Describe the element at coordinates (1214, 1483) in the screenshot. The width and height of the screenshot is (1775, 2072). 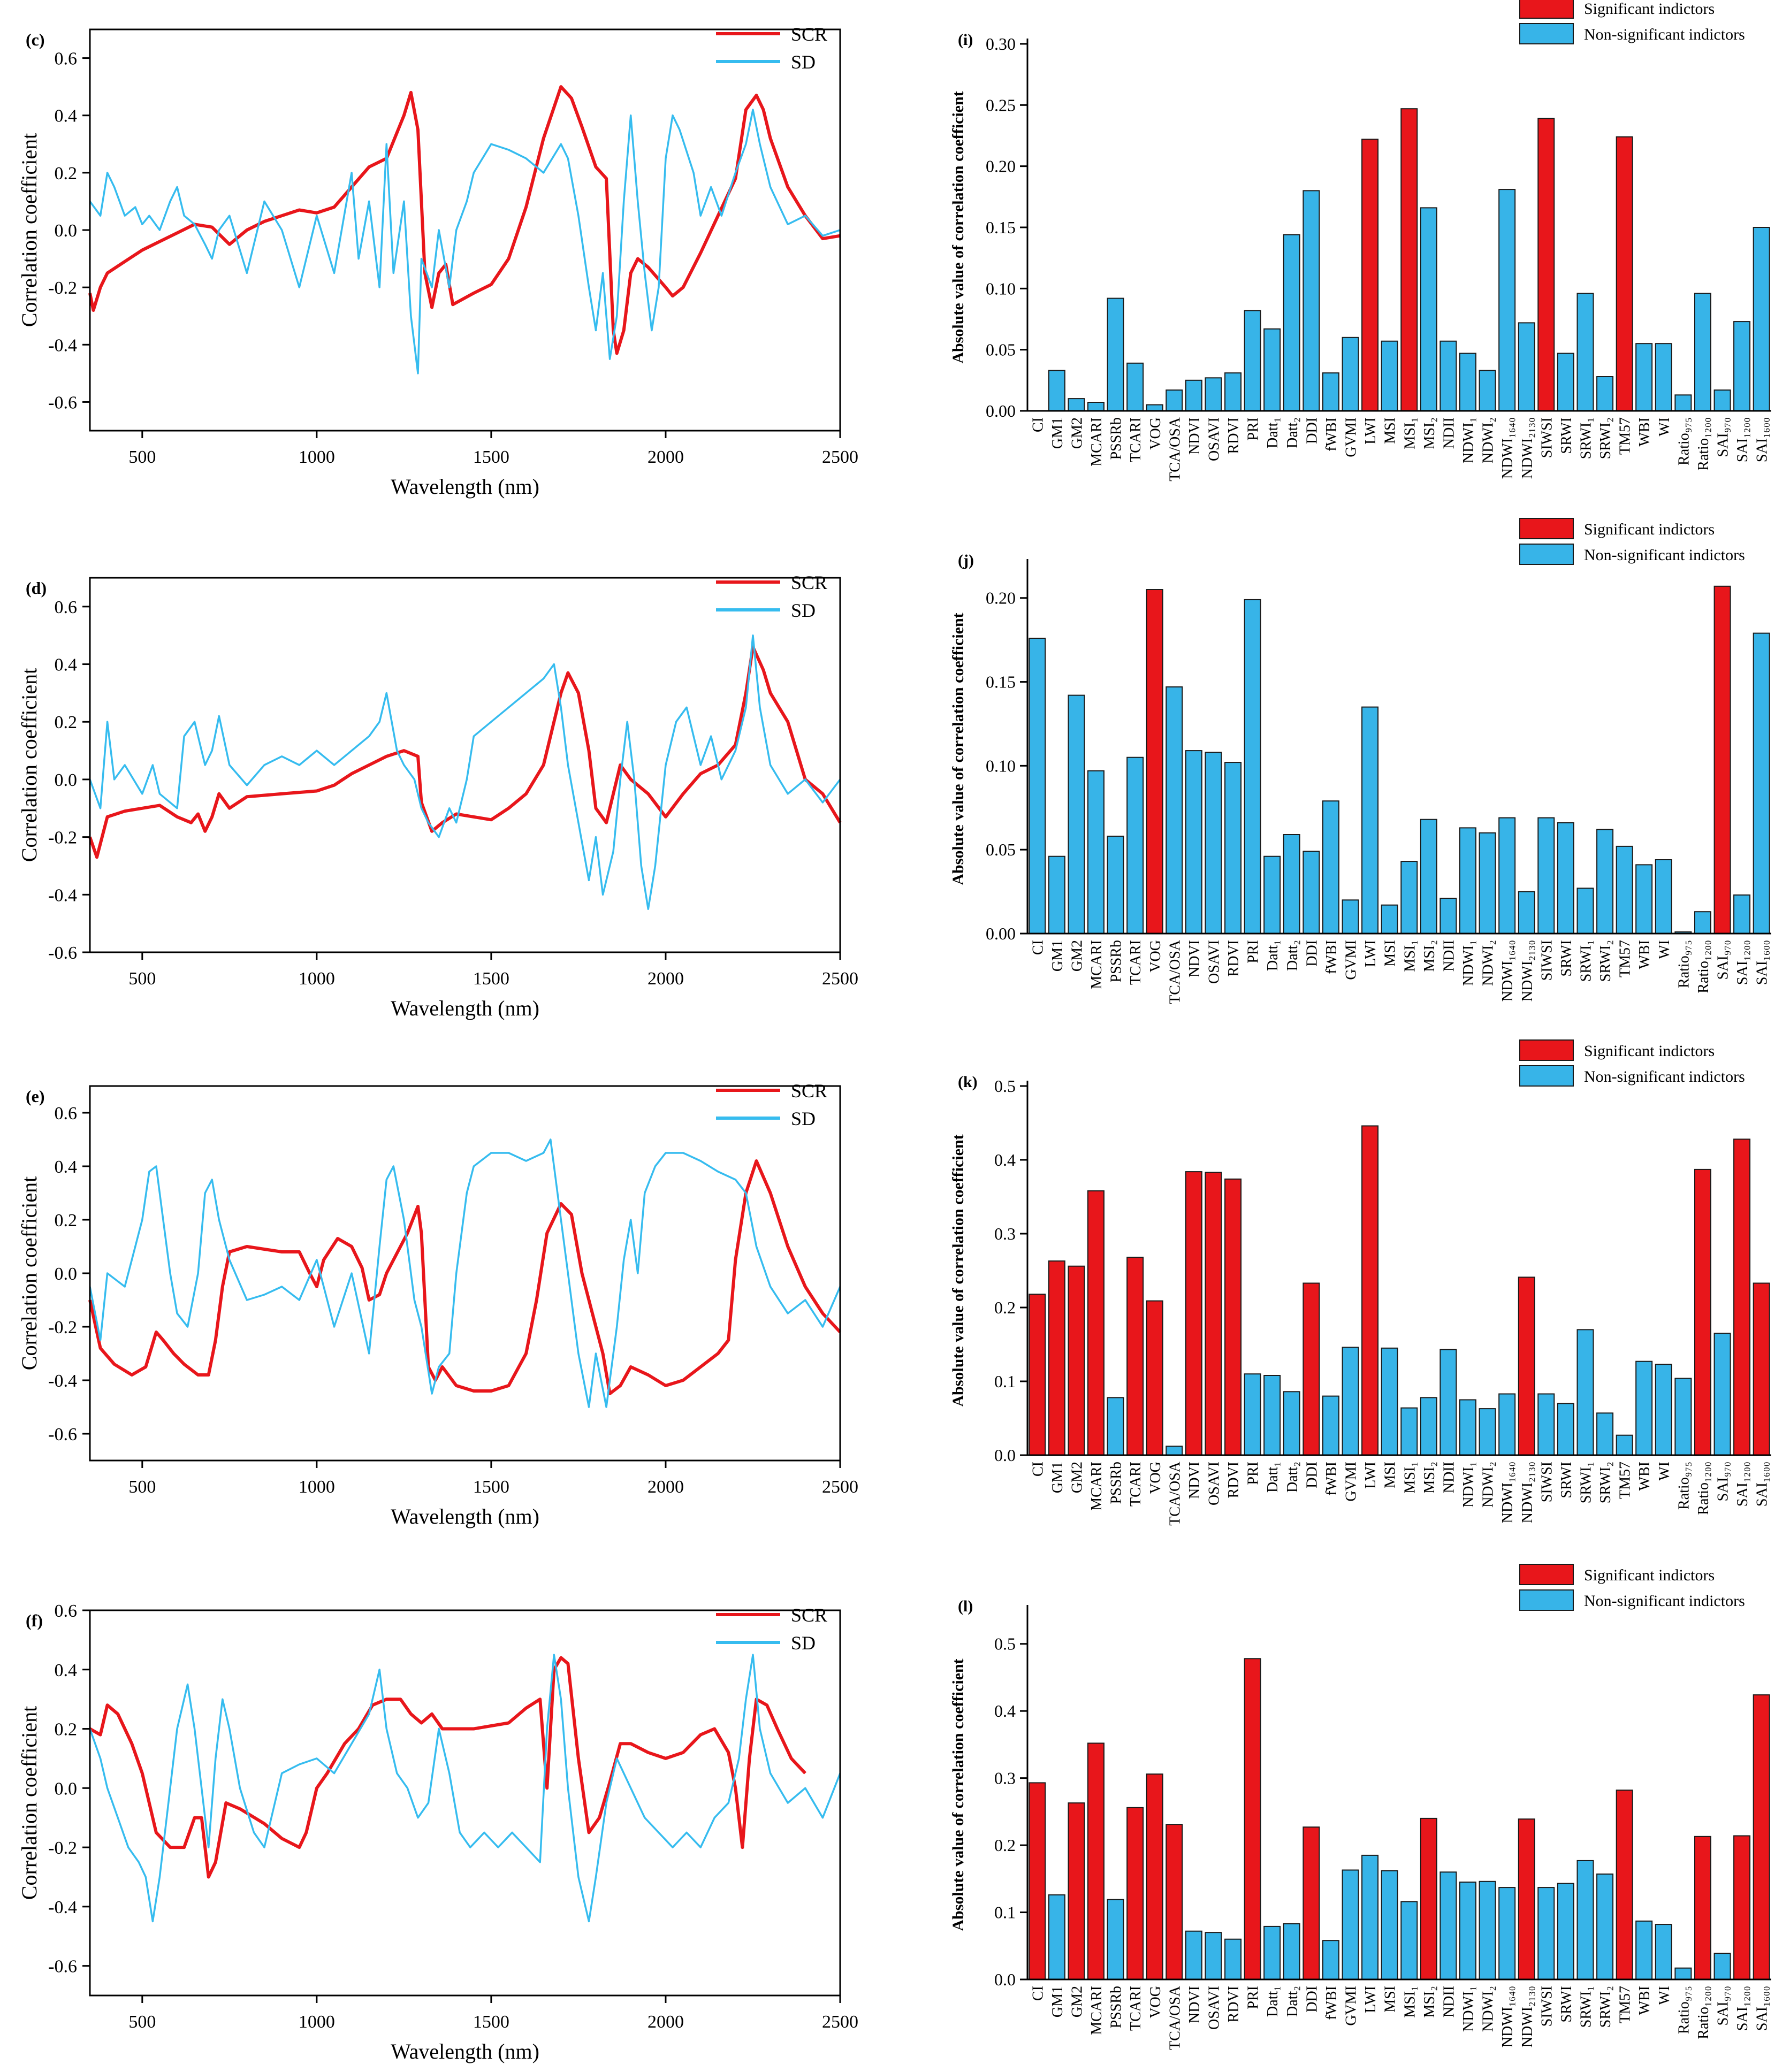
I see `x-tick-label: OSAVI` at that location.